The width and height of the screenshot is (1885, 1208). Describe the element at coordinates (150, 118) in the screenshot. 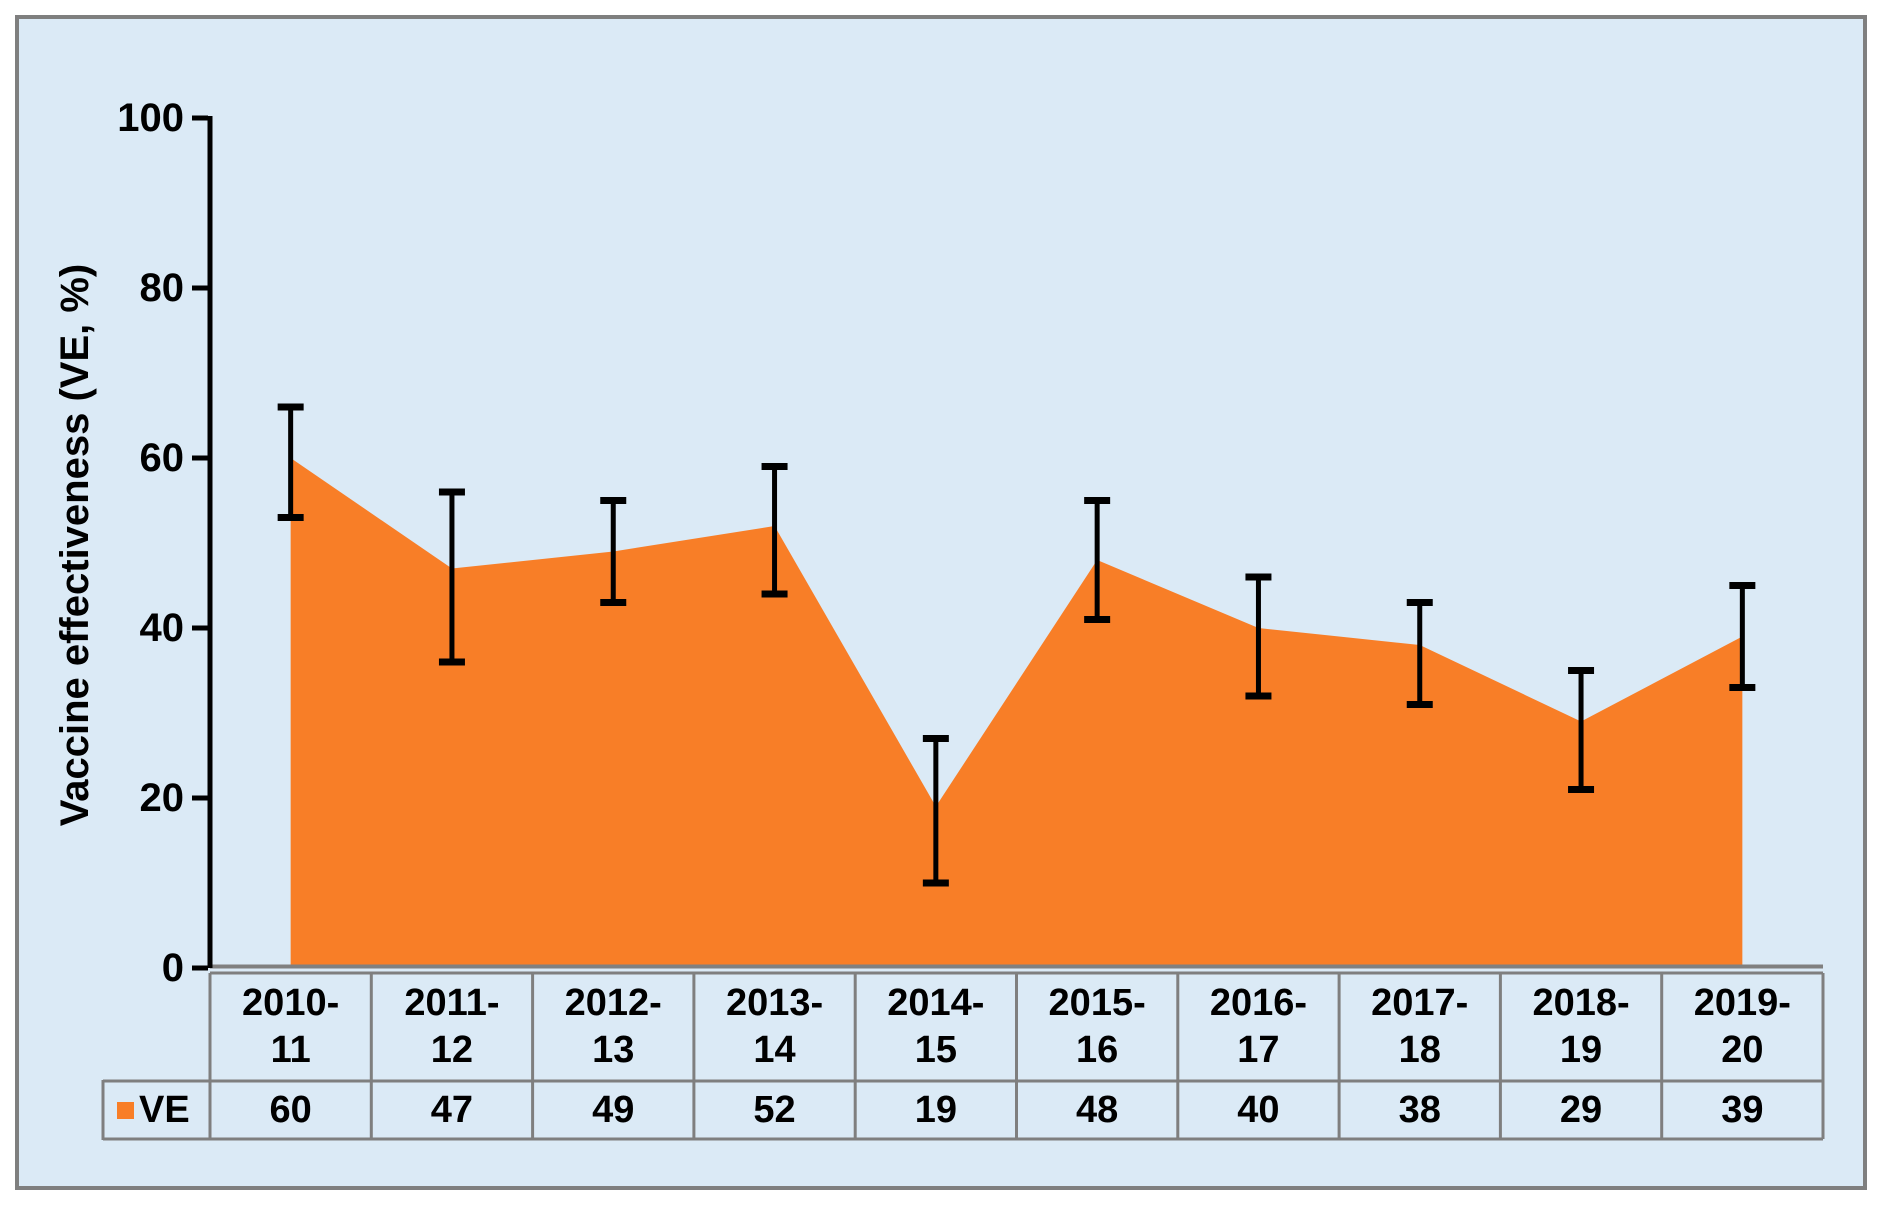

I see `y-tick-label: 100` at that location.